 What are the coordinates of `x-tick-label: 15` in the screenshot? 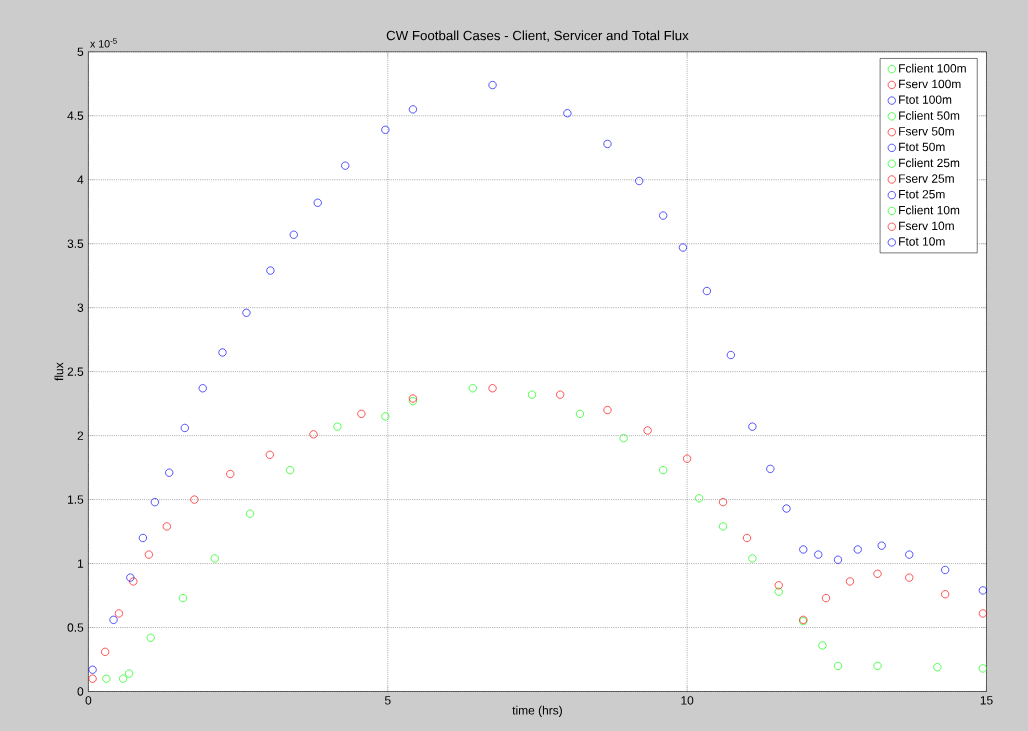 It's located at (986, 700).